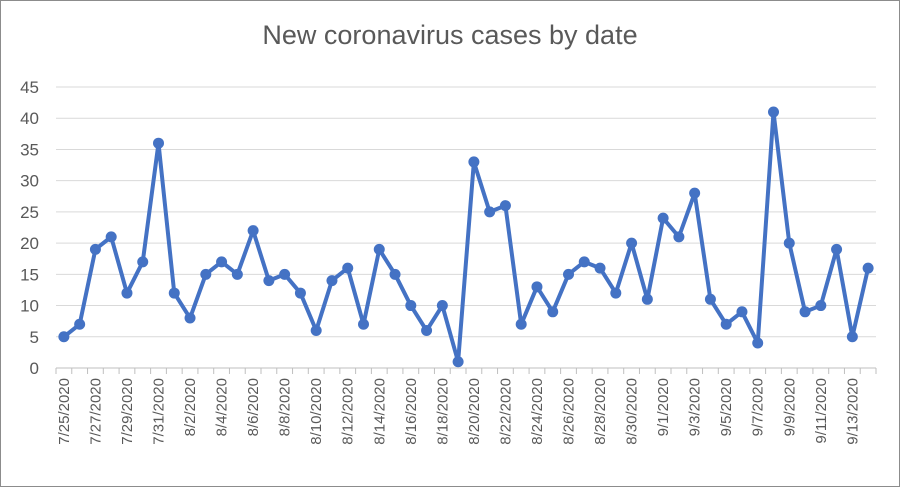  What do you see at coordinates (285, 407) in the screenshot?
I see `x-tick-label: 8/8/2020` at bounding box center [285, 407].